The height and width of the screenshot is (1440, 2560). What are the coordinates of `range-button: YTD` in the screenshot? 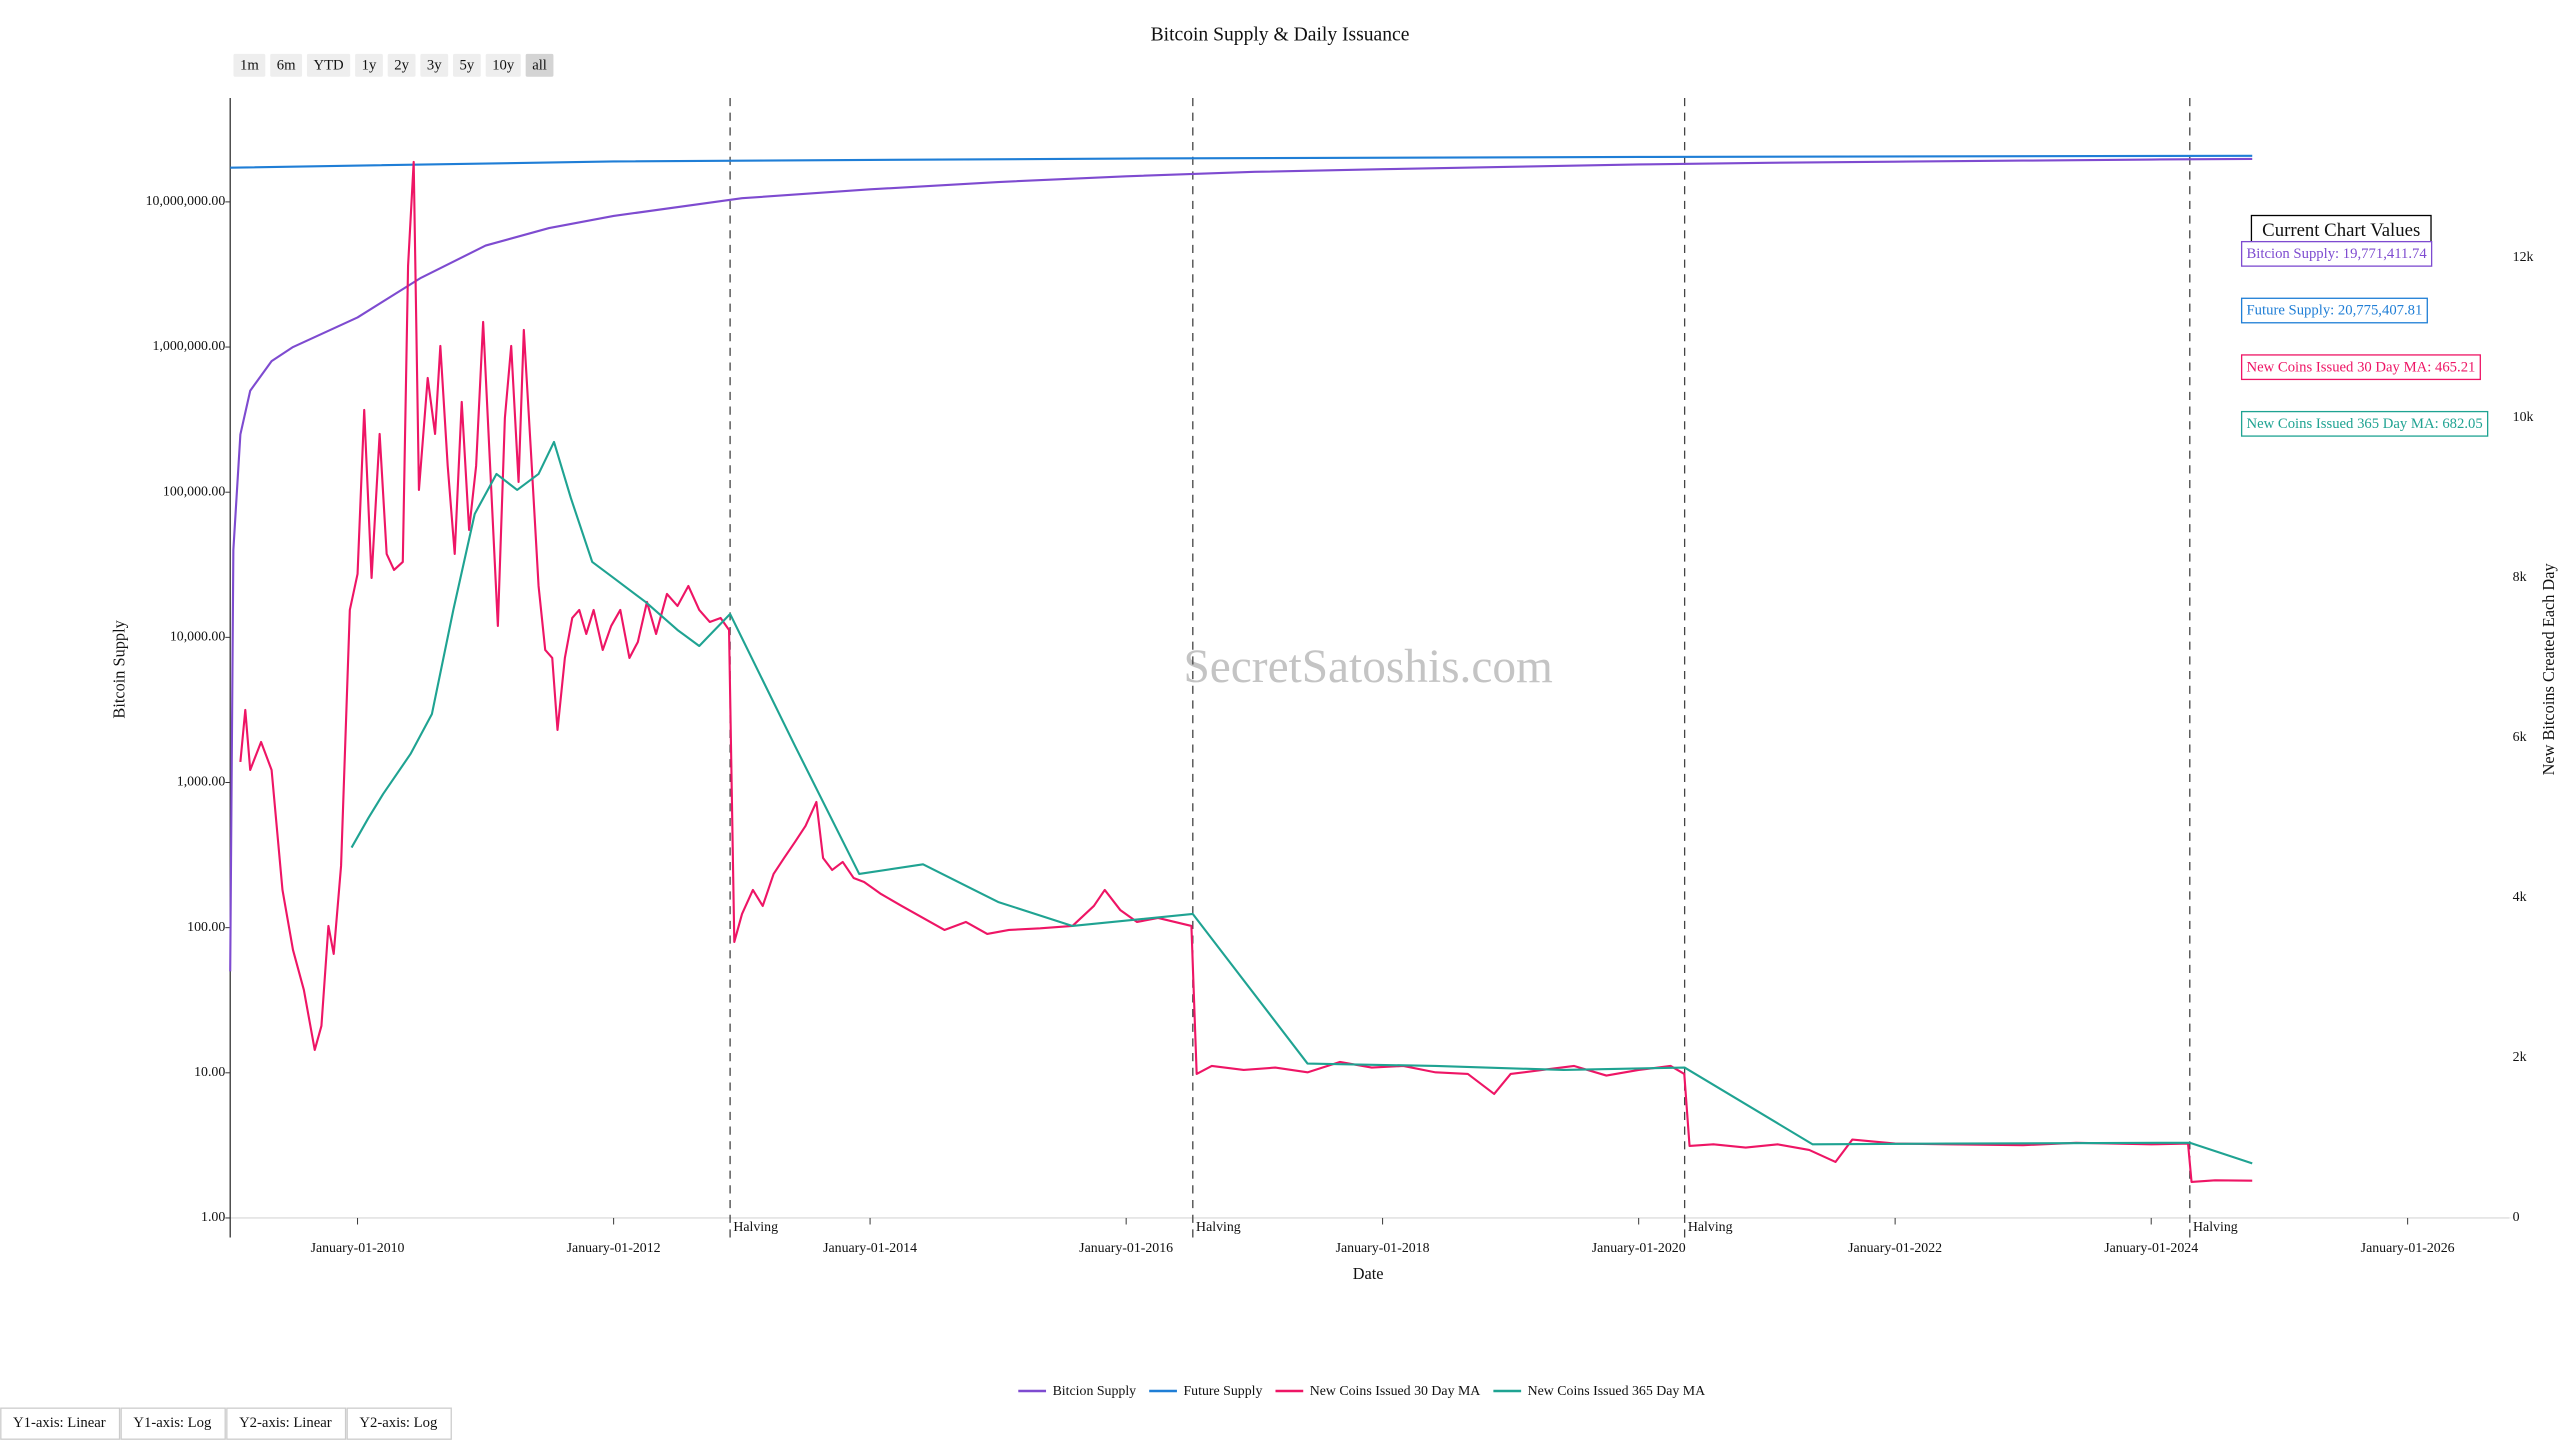 It's located at (328, 65).